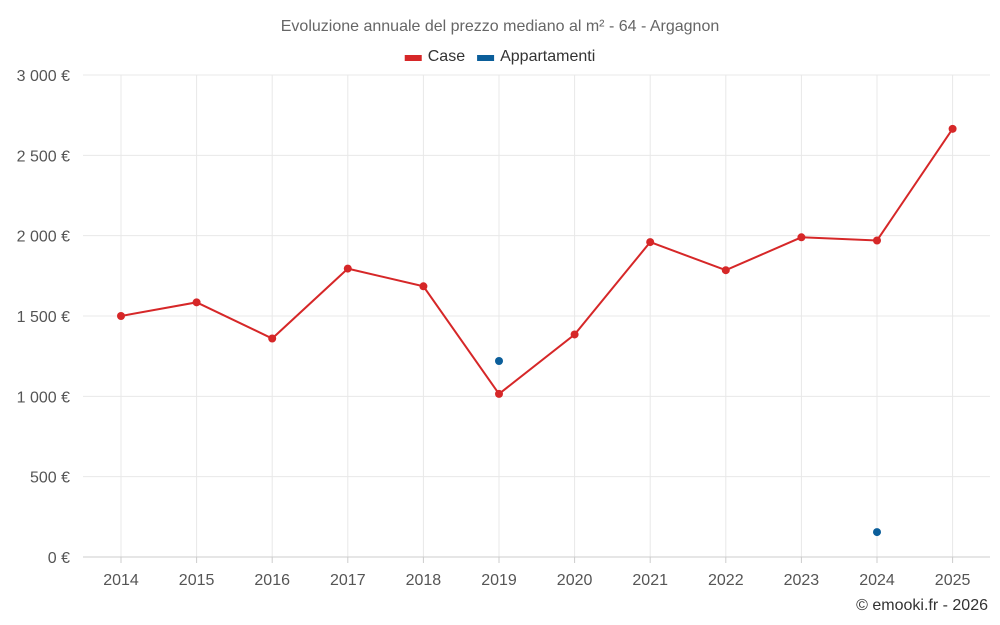 The width and height of the screenshot is (1000, 625). Describe the element at coordinates (877, 580) in the screenshot. I see `x-tick-label: 2024` at that location.